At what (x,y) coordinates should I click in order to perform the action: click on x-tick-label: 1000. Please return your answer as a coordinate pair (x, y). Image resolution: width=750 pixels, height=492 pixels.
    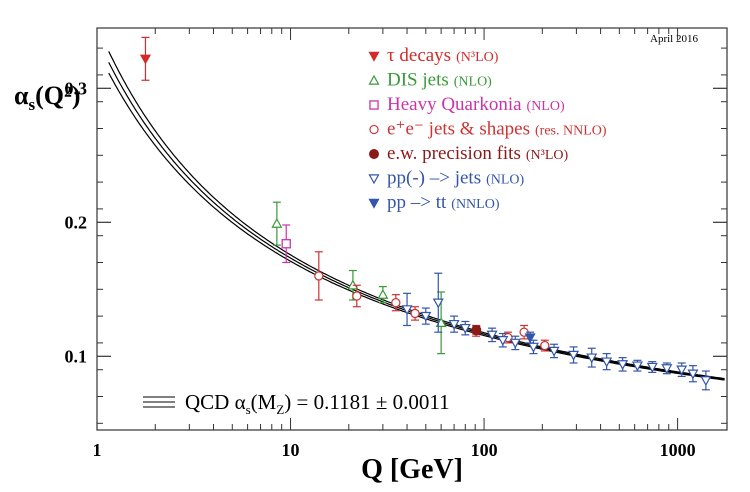
    Looking at the image, I should click on (678, 450).